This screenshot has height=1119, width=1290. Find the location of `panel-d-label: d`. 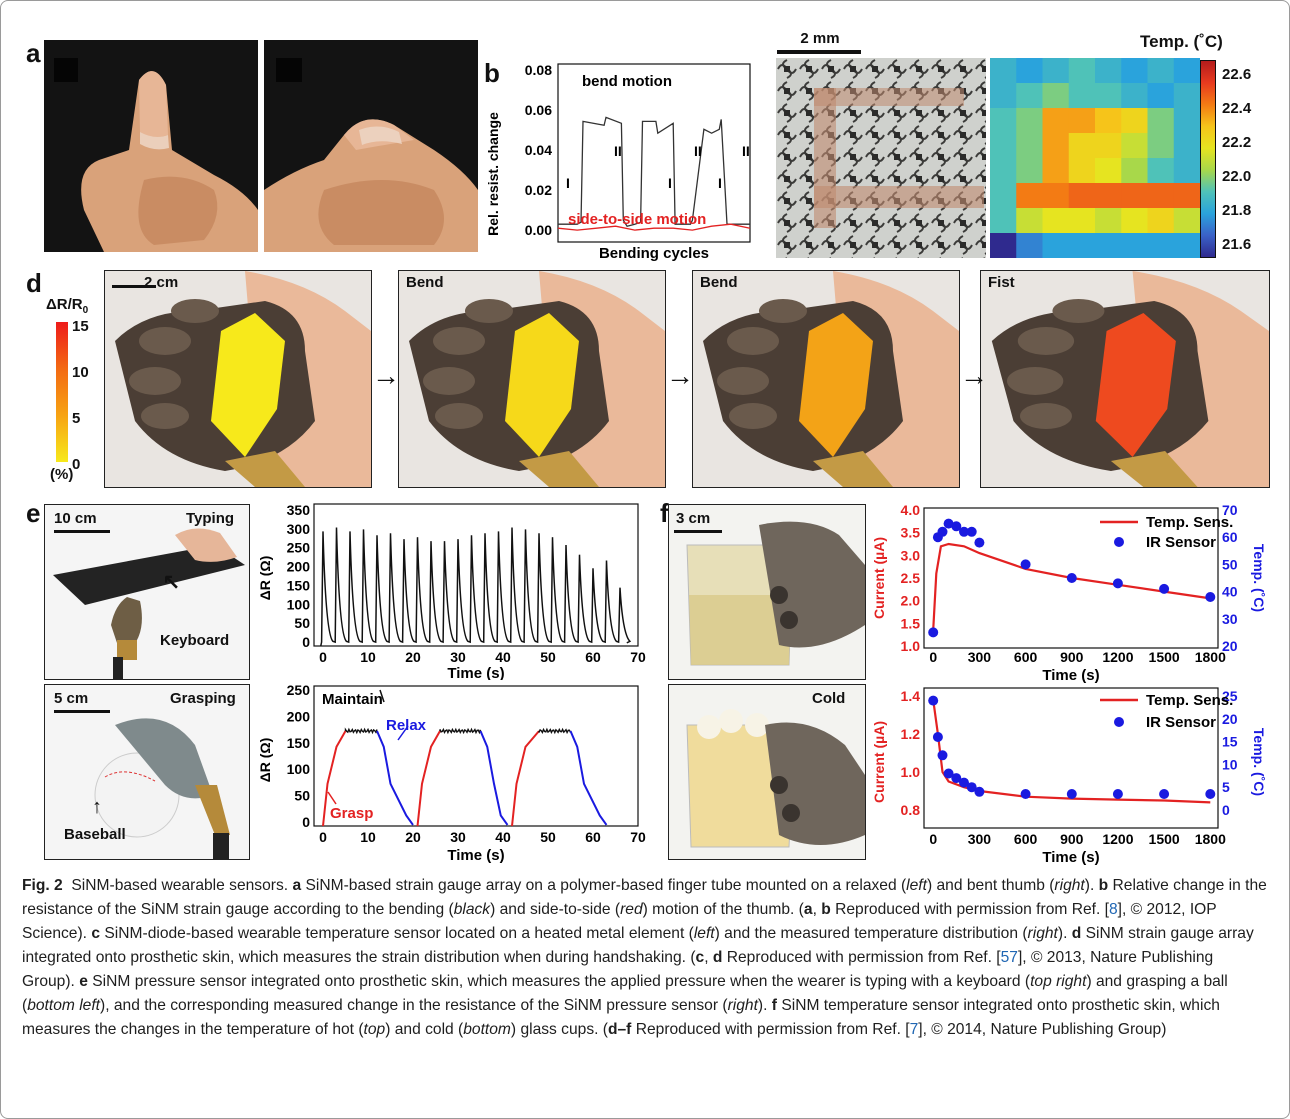

panel-d-label: d is located at coordinates (34, 283).